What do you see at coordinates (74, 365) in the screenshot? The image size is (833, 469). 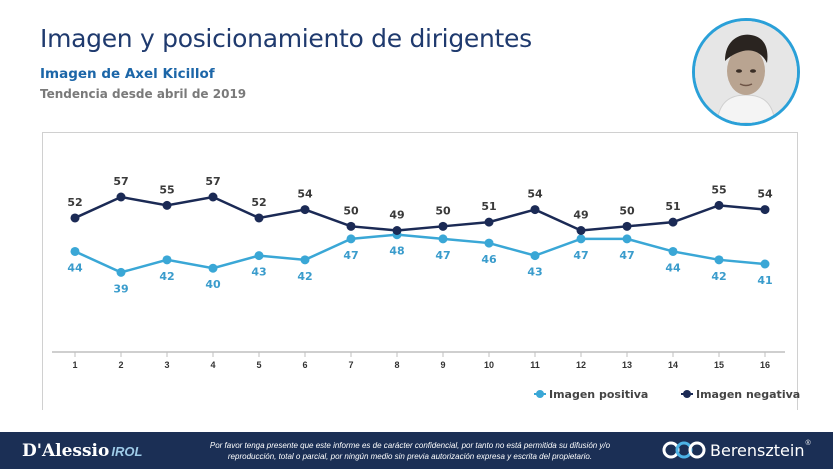 I see `x-tick-label: 1` at bounding box center [74, 365].